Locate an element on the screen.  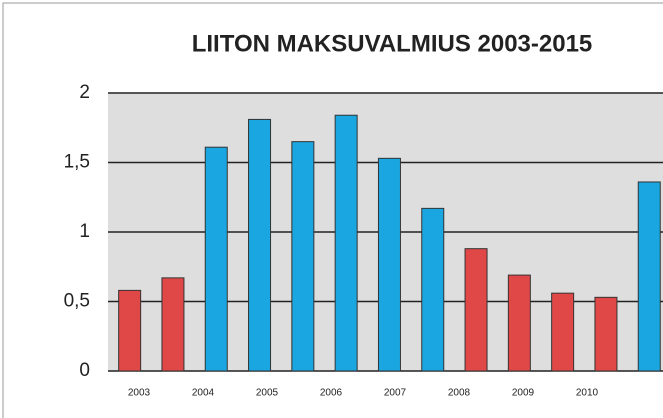
x-tick-label: 2010 is located at coordinates (587, 393).